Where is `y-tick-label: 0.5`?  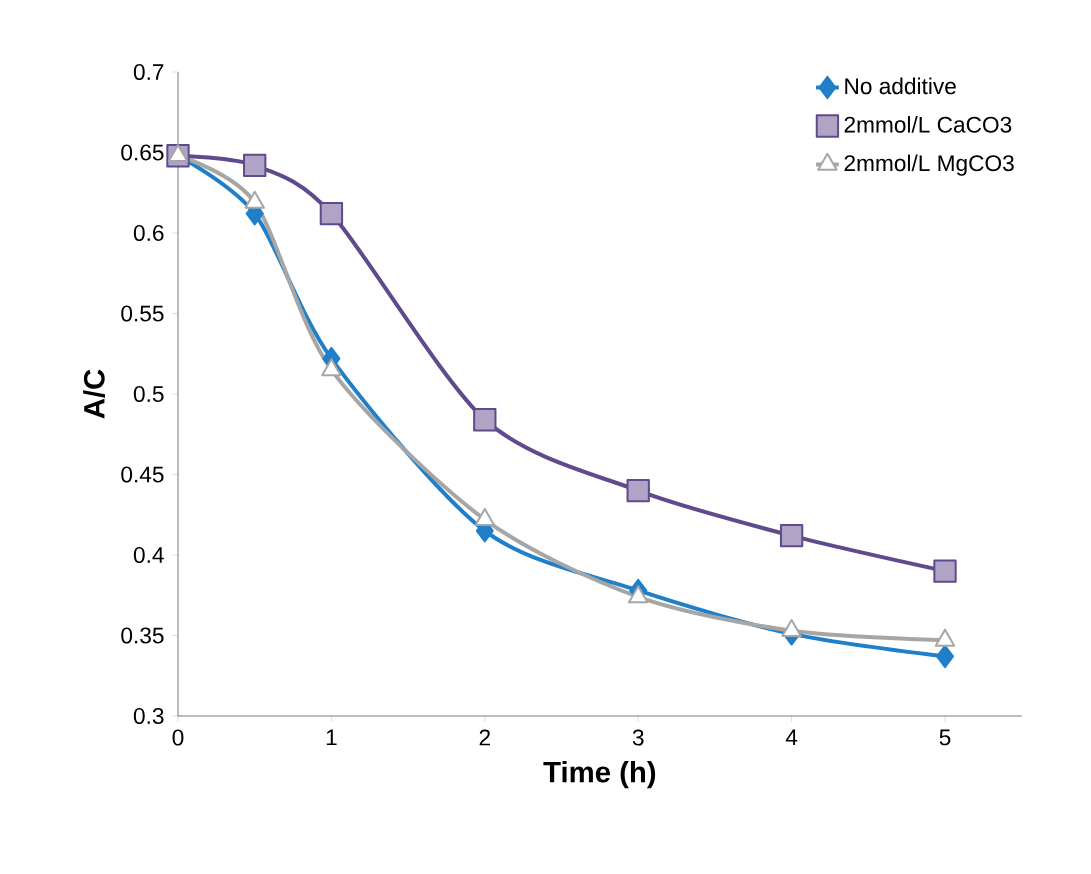
y-tick-label: 0.5 is located at coordinates (148, 394).